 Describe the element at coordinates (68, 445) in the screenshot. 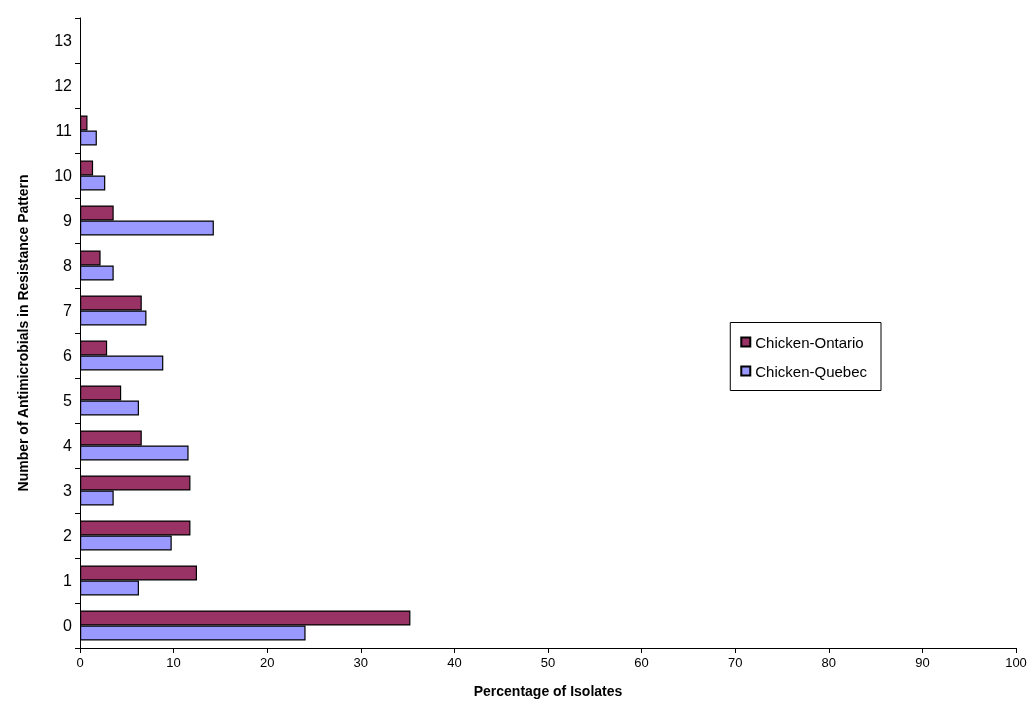

I see `y-tick-label: 4` at that location.